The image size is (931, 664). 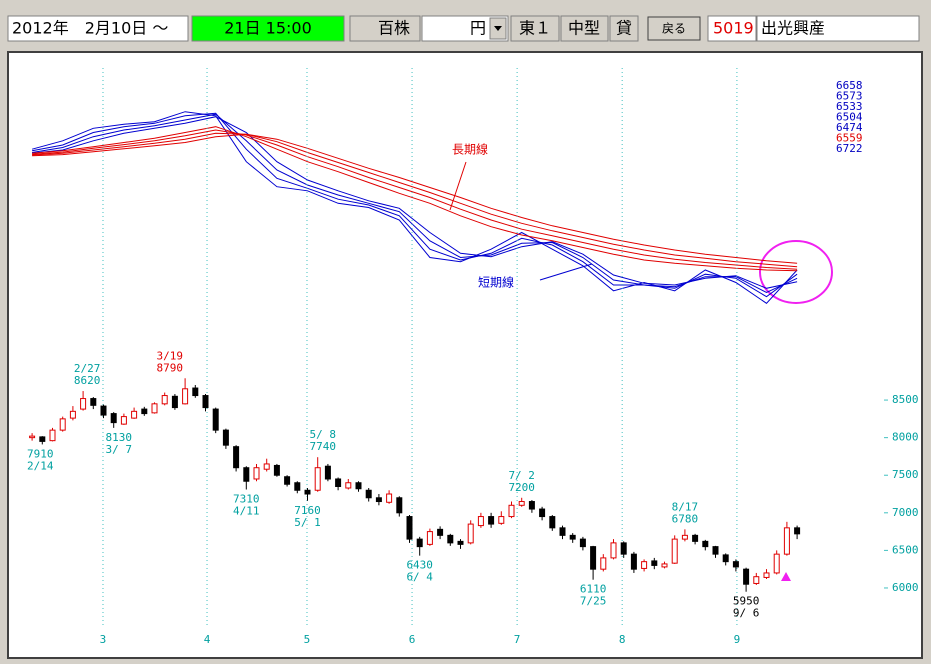 I want to click on code-field, so click(x=732, y=28).